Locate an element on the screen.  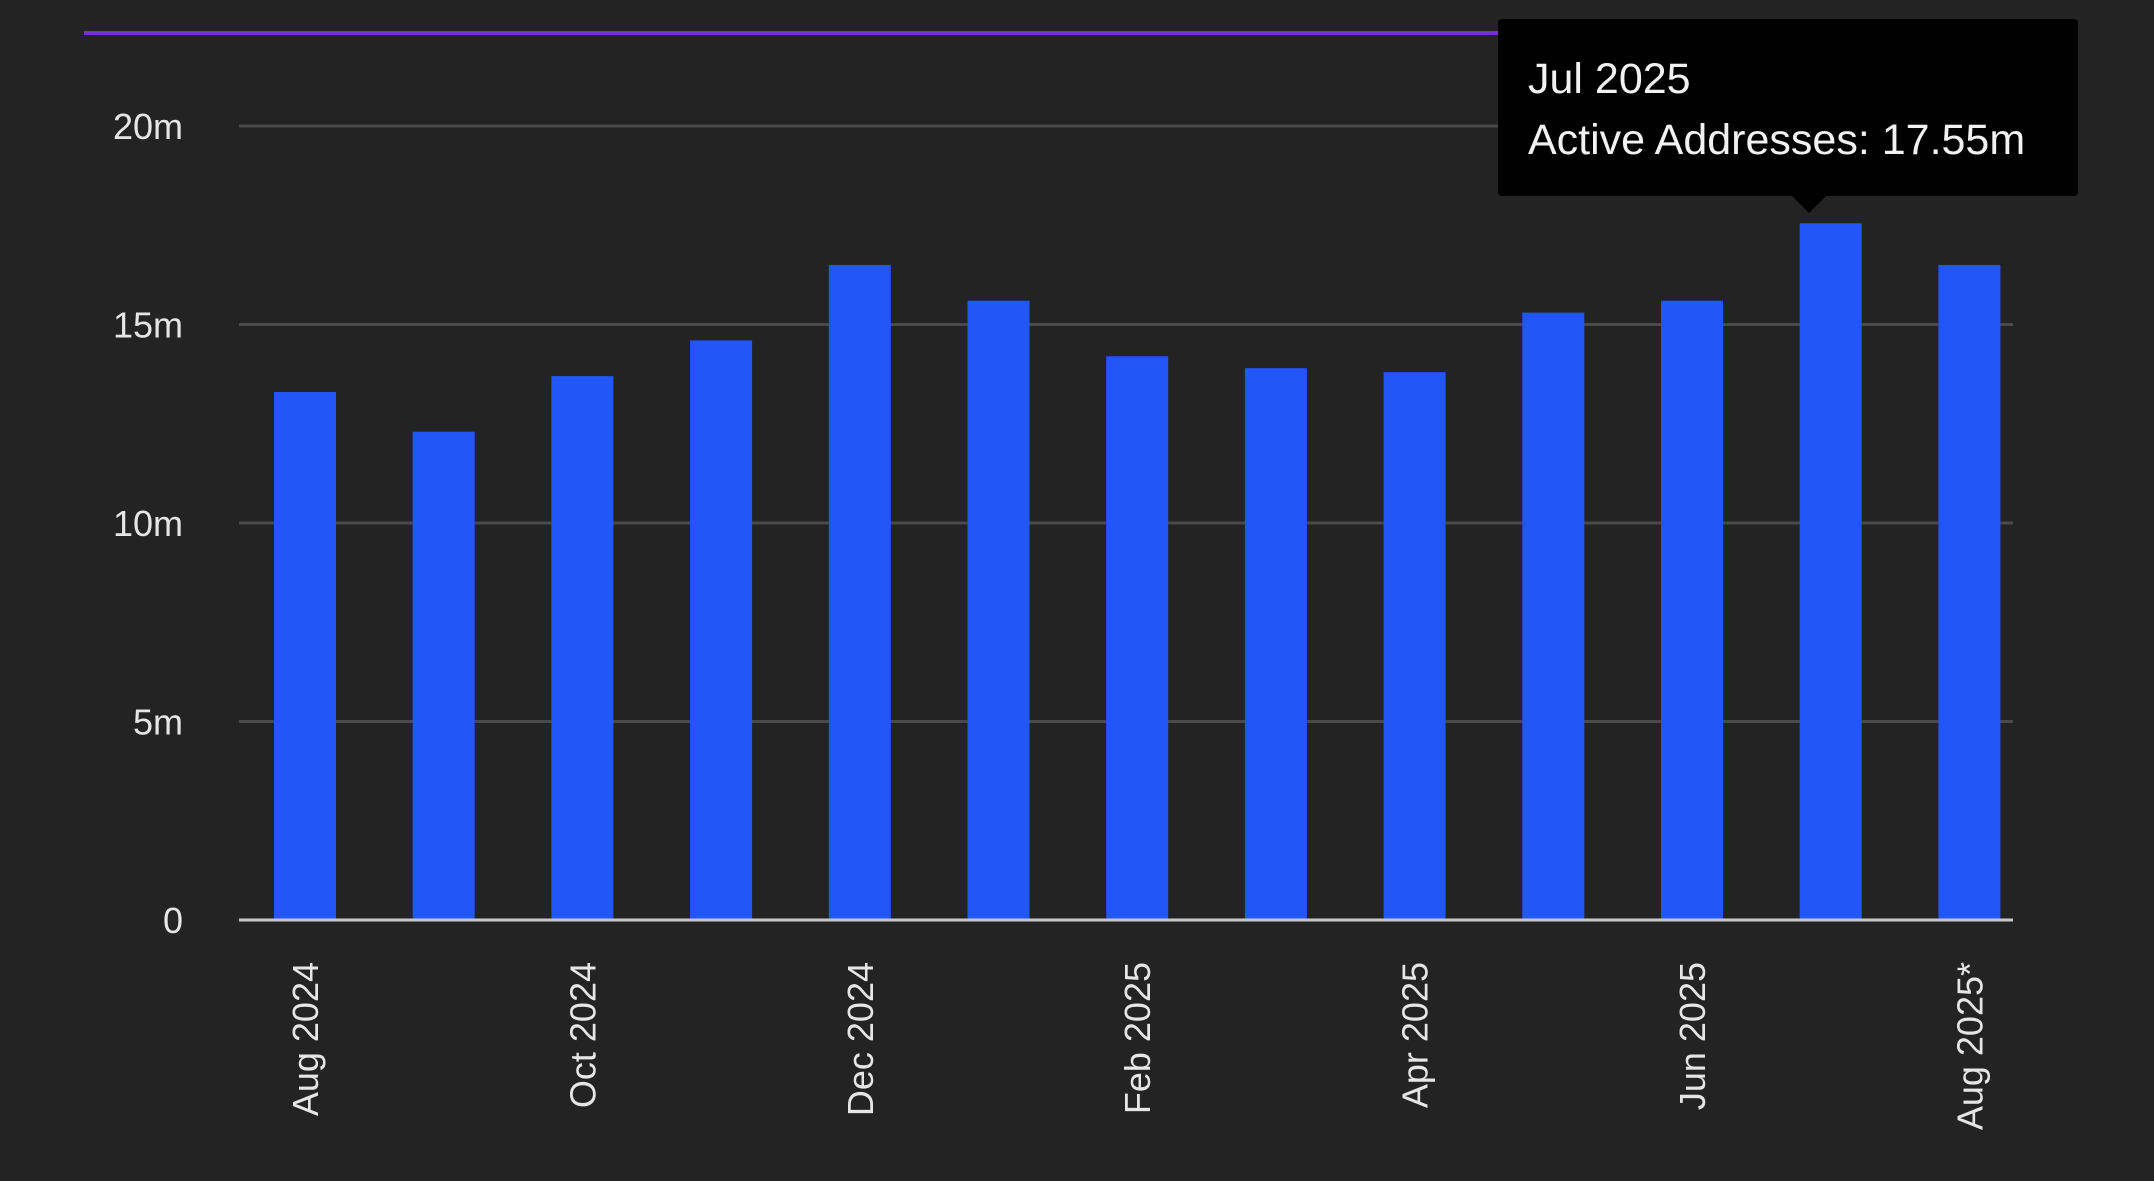
y-tick-label: 10m is located at coordinates (148, 523).